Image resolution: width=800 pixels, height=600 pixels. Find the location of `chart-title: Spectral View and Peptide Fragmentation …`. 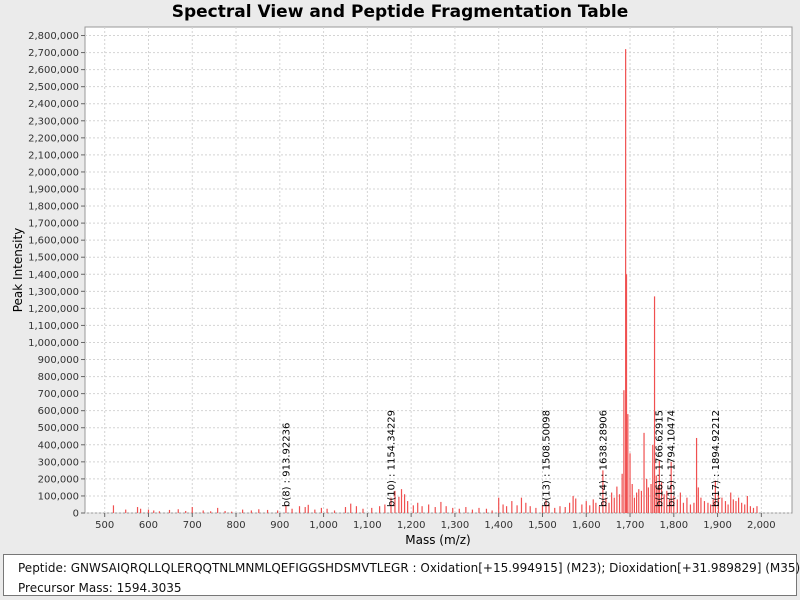

chart-title: Spectral View and Peptide Fragmentation … is located at coordinates (400, 12).